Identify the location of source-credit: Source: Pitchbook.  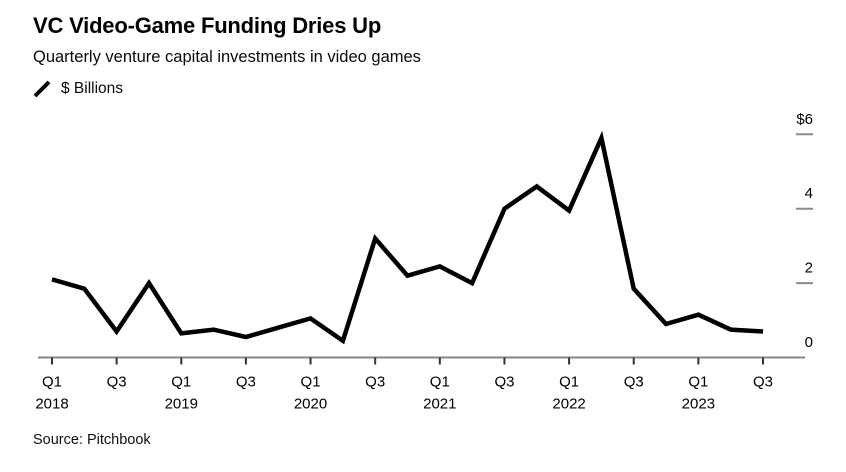
(92, 440).